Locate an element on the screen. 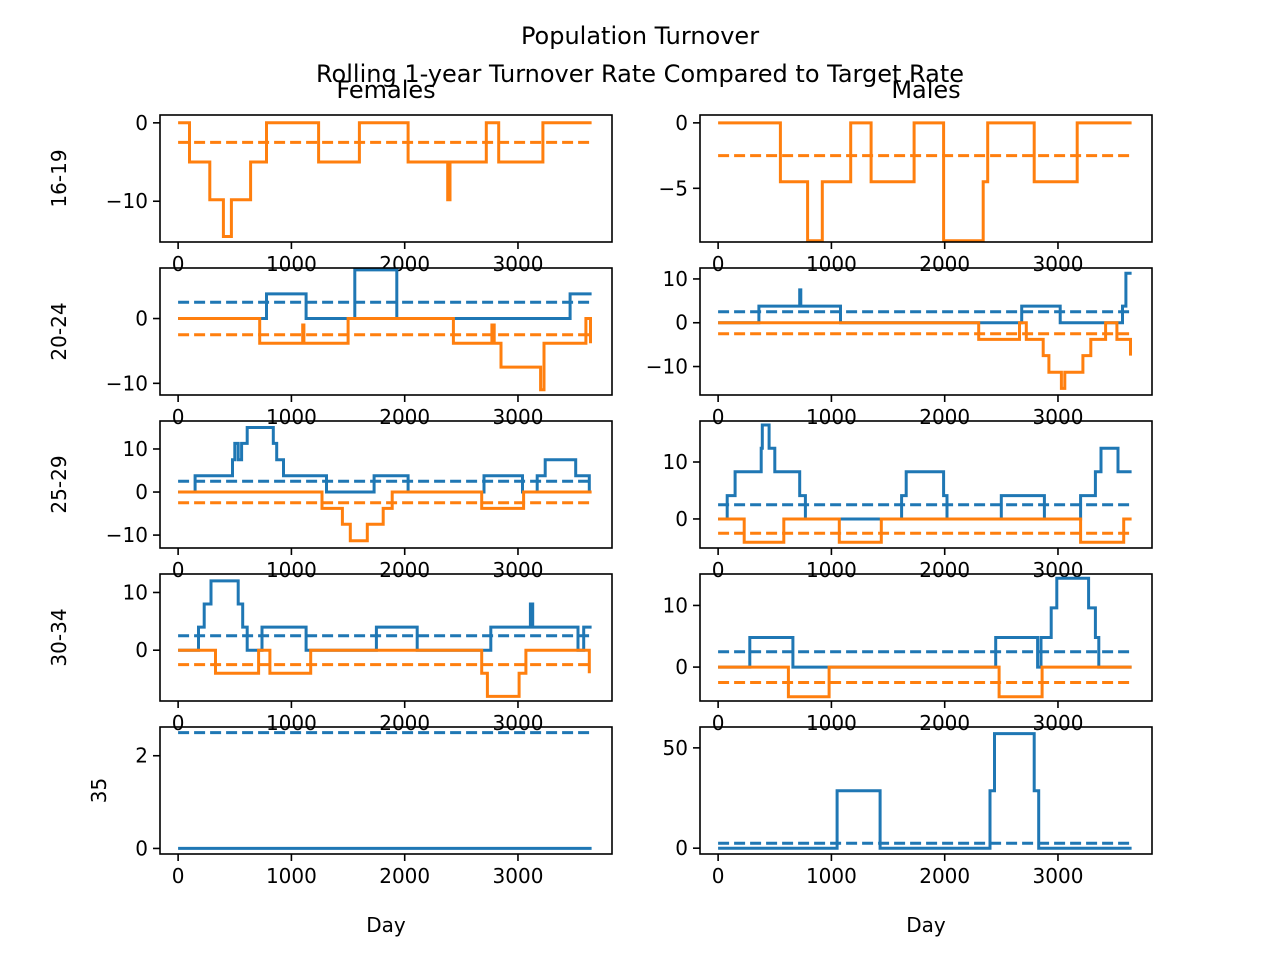  panel-females-35: 0 1000 2000 3000 0 2 35 Day is located at coordinates (350, 831).